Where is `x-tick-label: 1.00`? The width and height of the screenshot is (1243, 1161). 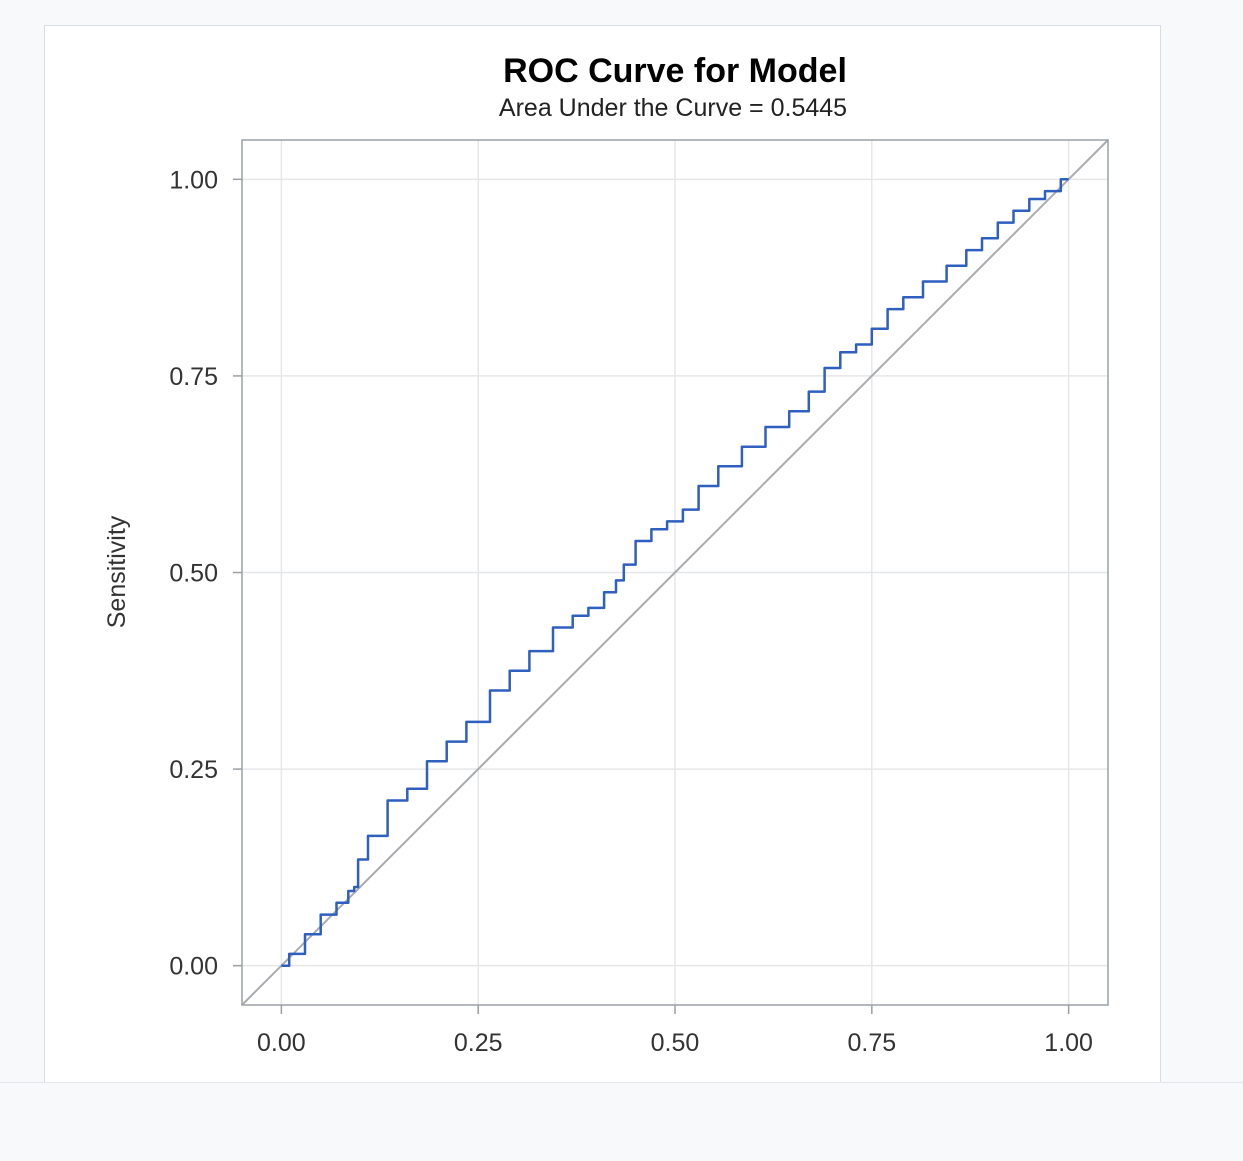
x-tick-label: 1.00 is located at coordinates (1068, 1043).